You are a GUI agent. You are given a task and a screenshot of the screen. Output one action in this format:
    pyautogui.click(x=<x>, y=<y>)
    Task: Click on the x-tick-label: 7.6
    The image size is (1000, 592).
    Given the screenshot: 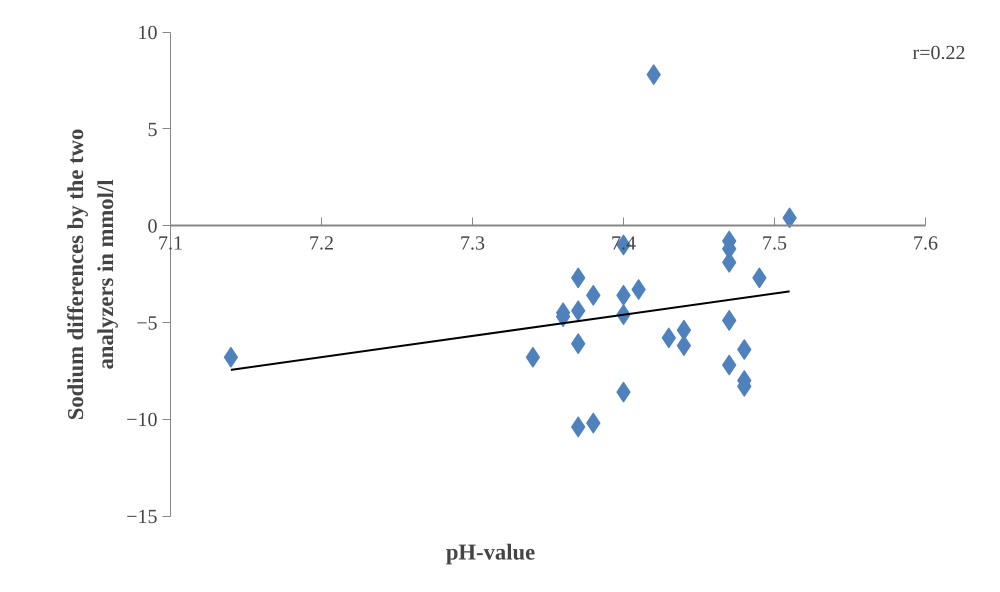 What is the action you would take?
    pyautogui.click(x=925, y=243)
    